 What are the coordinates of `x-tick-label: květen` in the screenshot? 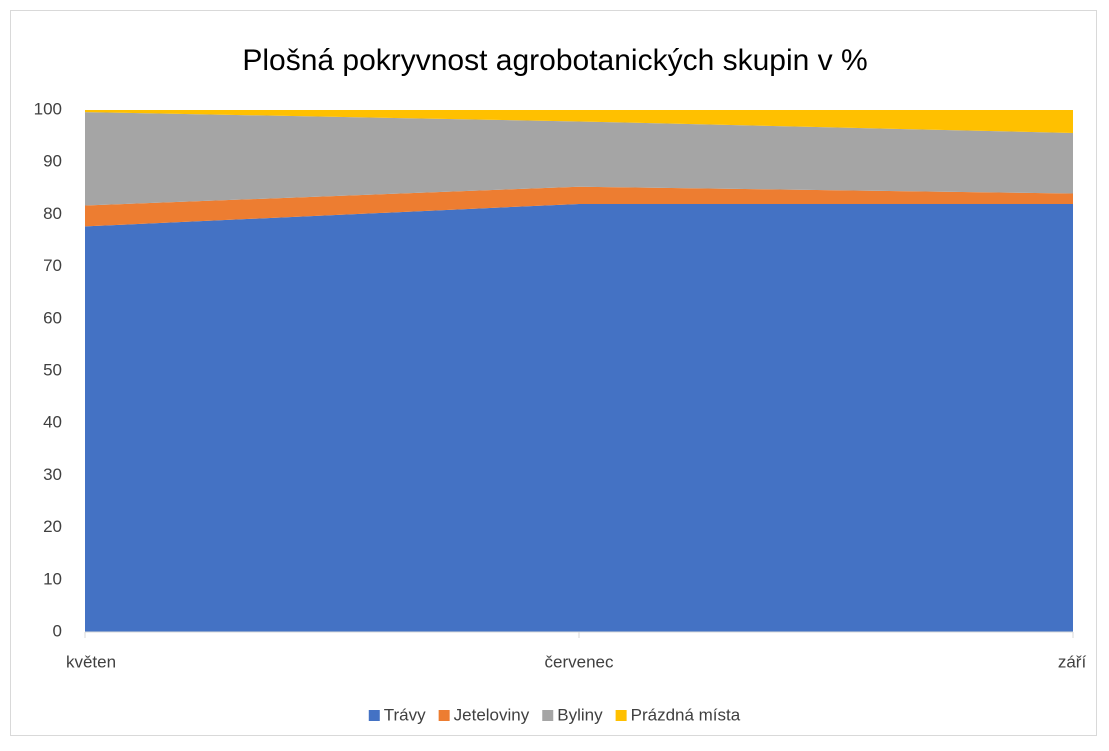 It's located at (91, 661).